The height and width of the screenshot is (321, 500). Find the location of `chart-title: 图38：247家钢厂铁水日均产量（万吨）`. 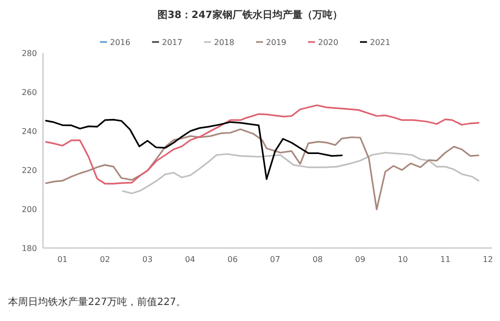

chart-title: 图38：247家钢厂铁水日均产量（万吨） is located at coordinates (250, 15).